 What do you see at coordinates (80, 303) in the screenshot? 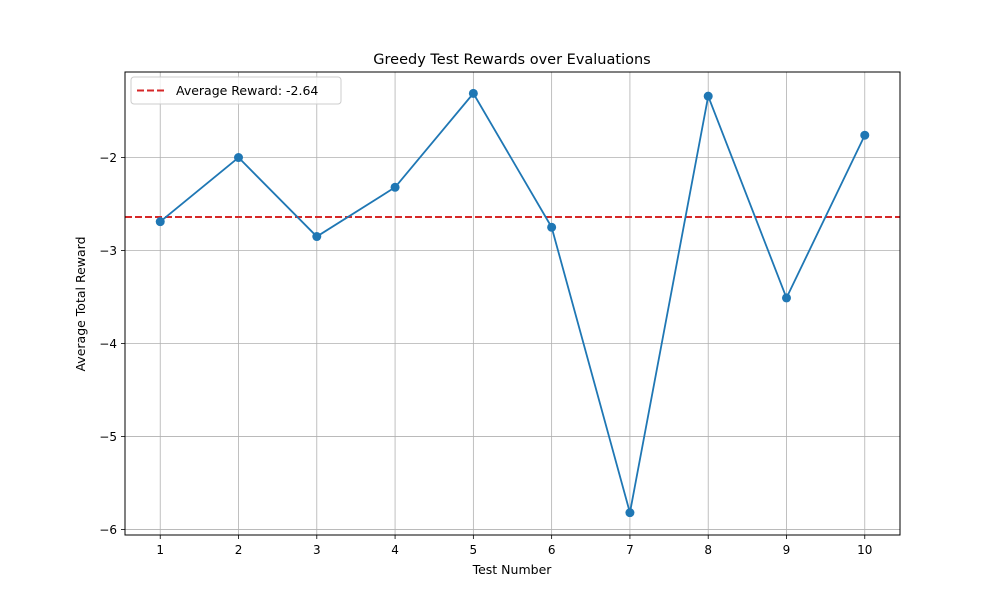
I see `y-axis-label: Average Total Reward` at bounding box center [80, 303].